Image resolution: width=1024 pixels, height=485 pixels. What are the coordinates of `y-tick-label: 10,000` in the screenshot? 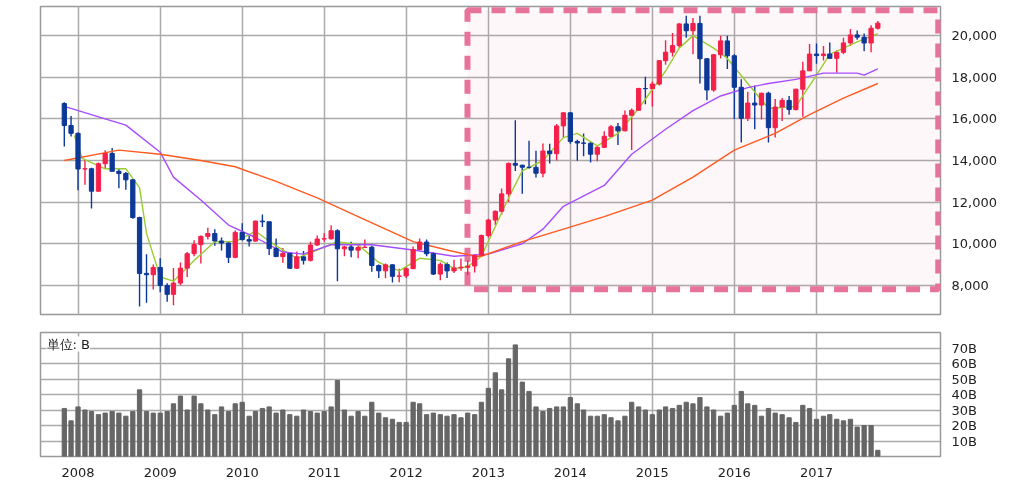 It's located at (974, 244).